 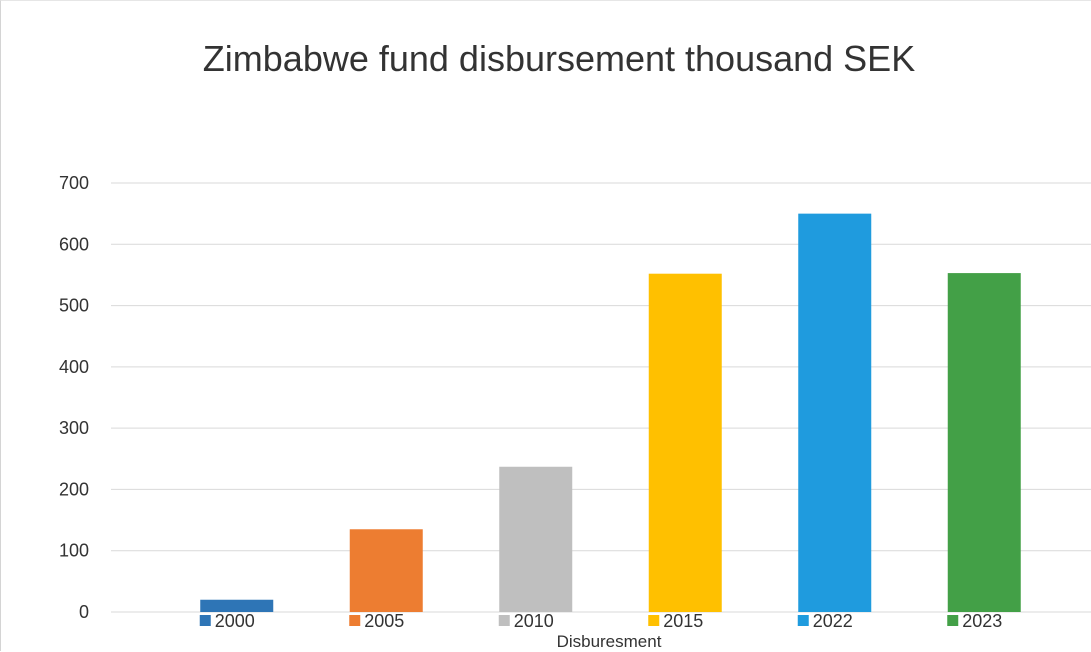 I want to click on y-tick-label: 300, so click(x=74, y=428).